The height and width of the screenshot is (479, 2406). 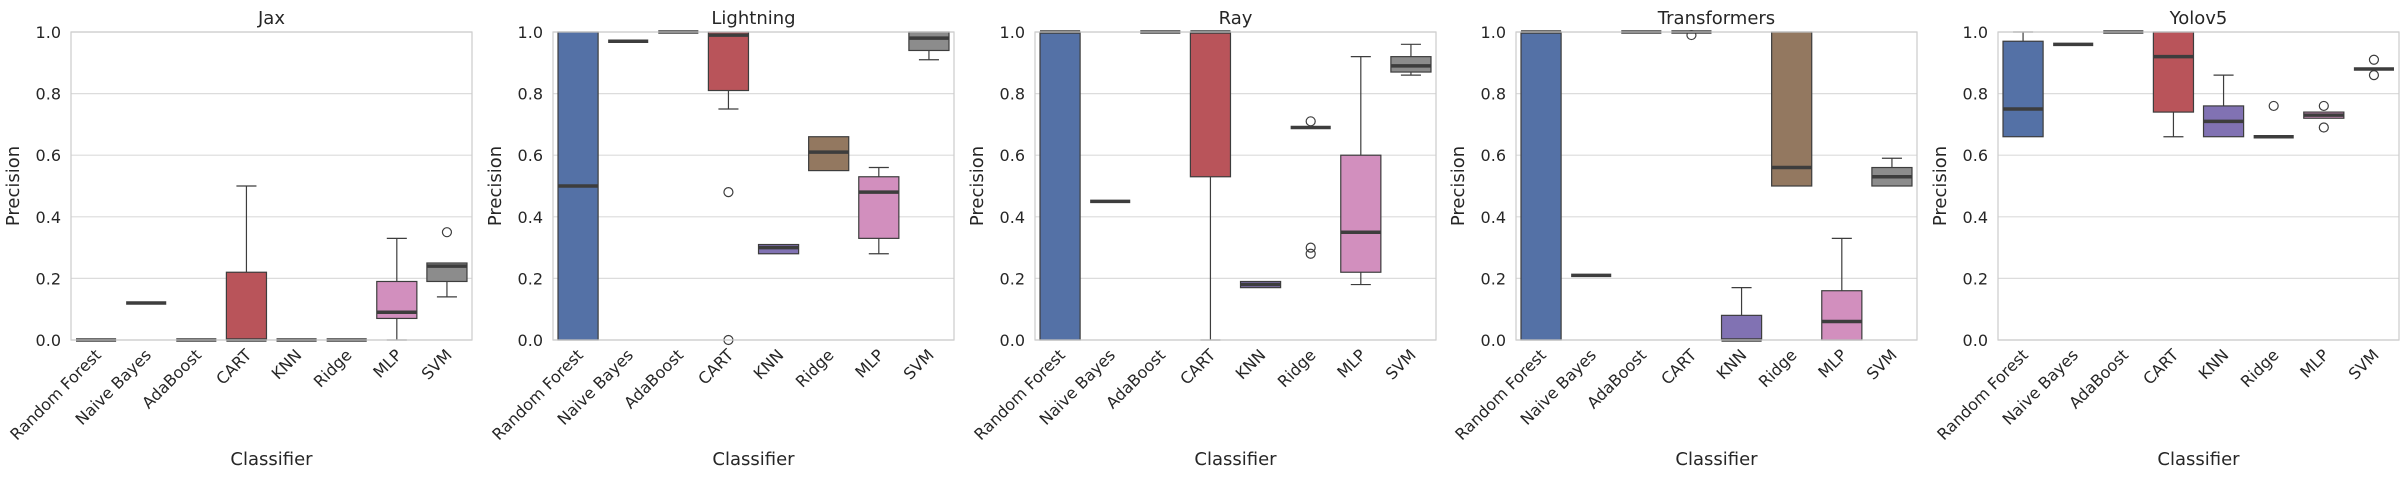 What do you see at coordinates (753, 18) in the screenshot?
I see `chart-title: Lightning` at bounding box center [753, 18].